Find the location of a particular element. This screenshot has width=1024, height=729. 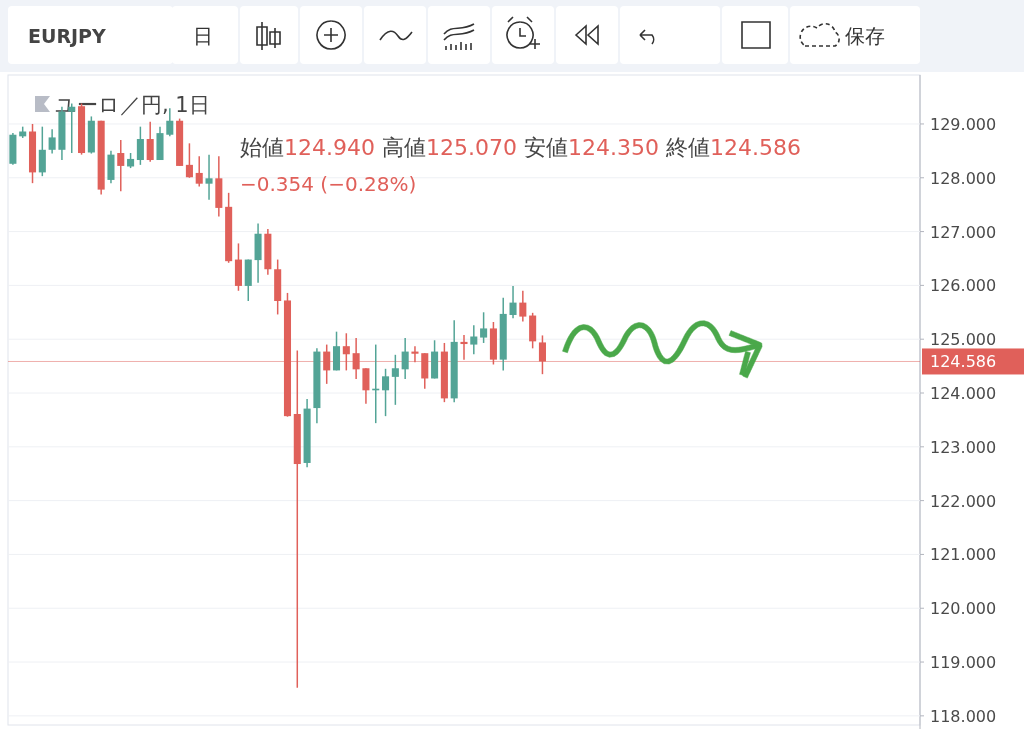

annotation: 始値124.940 高値125.070 安値124.350 終値124.586 is located at coordinates (520, 147).